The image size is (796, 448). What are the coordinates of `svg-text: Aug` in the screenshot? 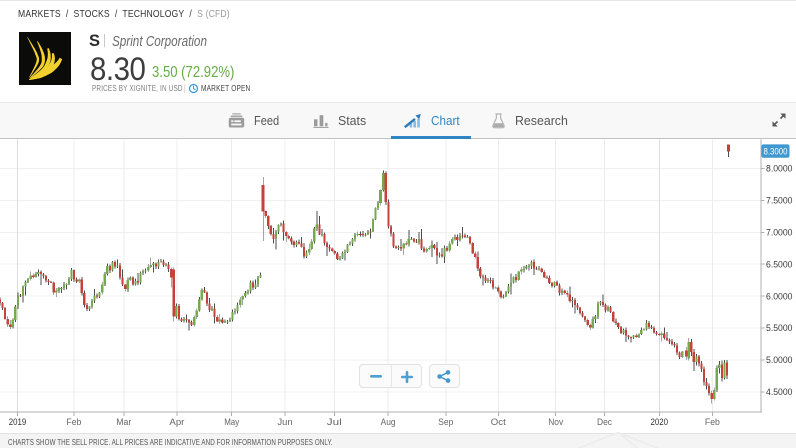 It's located at (388, 422).